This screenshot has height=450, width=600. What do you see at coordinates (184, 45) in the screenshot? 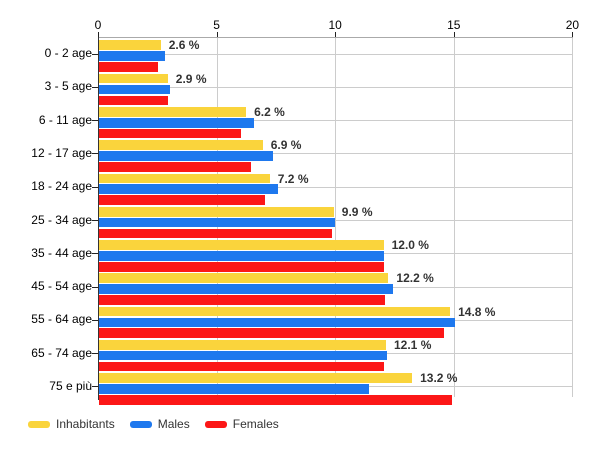
I see `value-label: 2.6 %` at bounding box center [184, 45].